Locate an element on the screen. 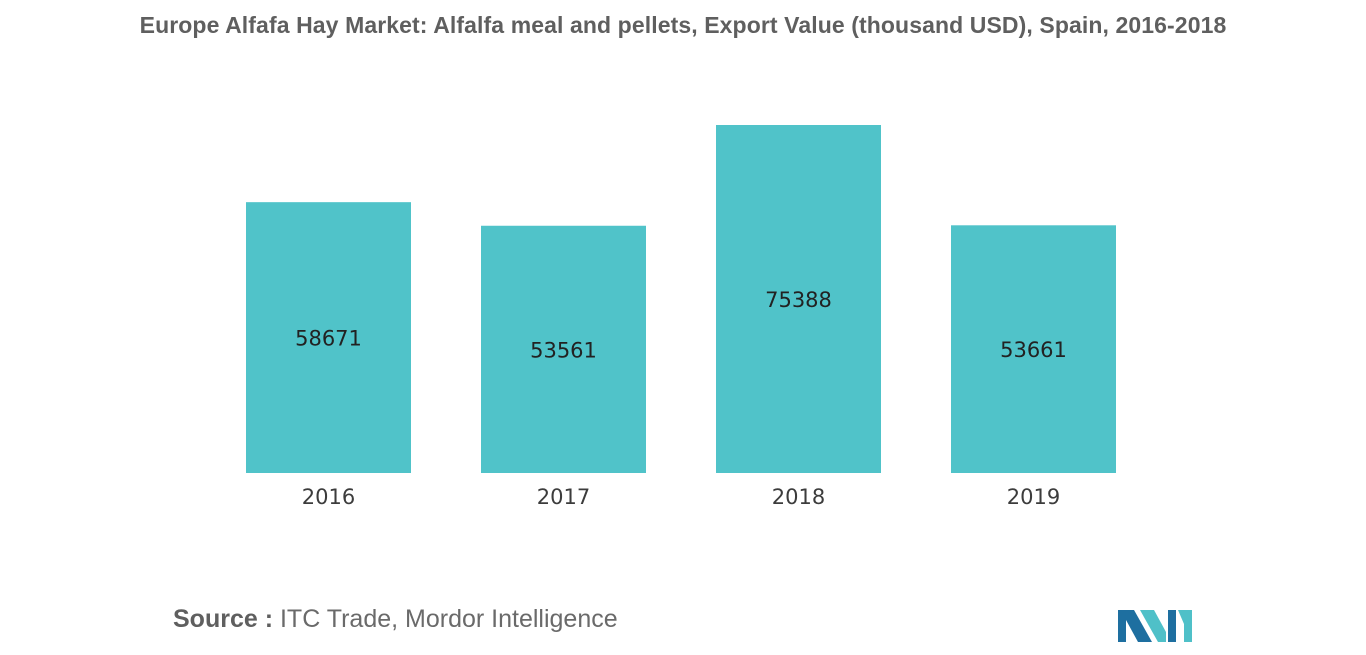 The width and height of the screenshot is (1366, 655). source-text: ITC Trade, Mordor Intelligence is located at coordinates (448, 619).